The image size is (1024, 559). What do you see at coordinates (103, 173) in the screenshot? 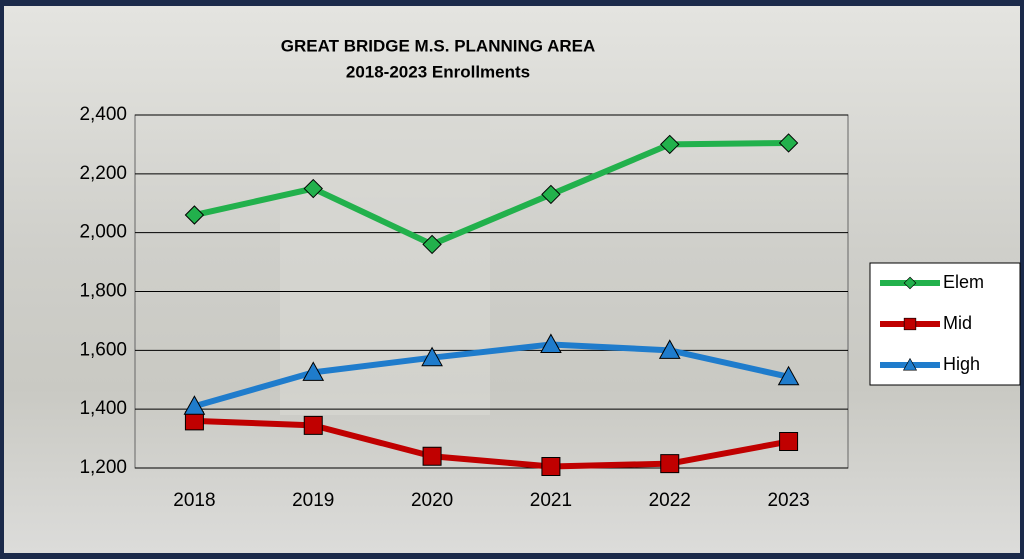
I see `y-tick-label: 2,200` at bounding box center [103, 173].